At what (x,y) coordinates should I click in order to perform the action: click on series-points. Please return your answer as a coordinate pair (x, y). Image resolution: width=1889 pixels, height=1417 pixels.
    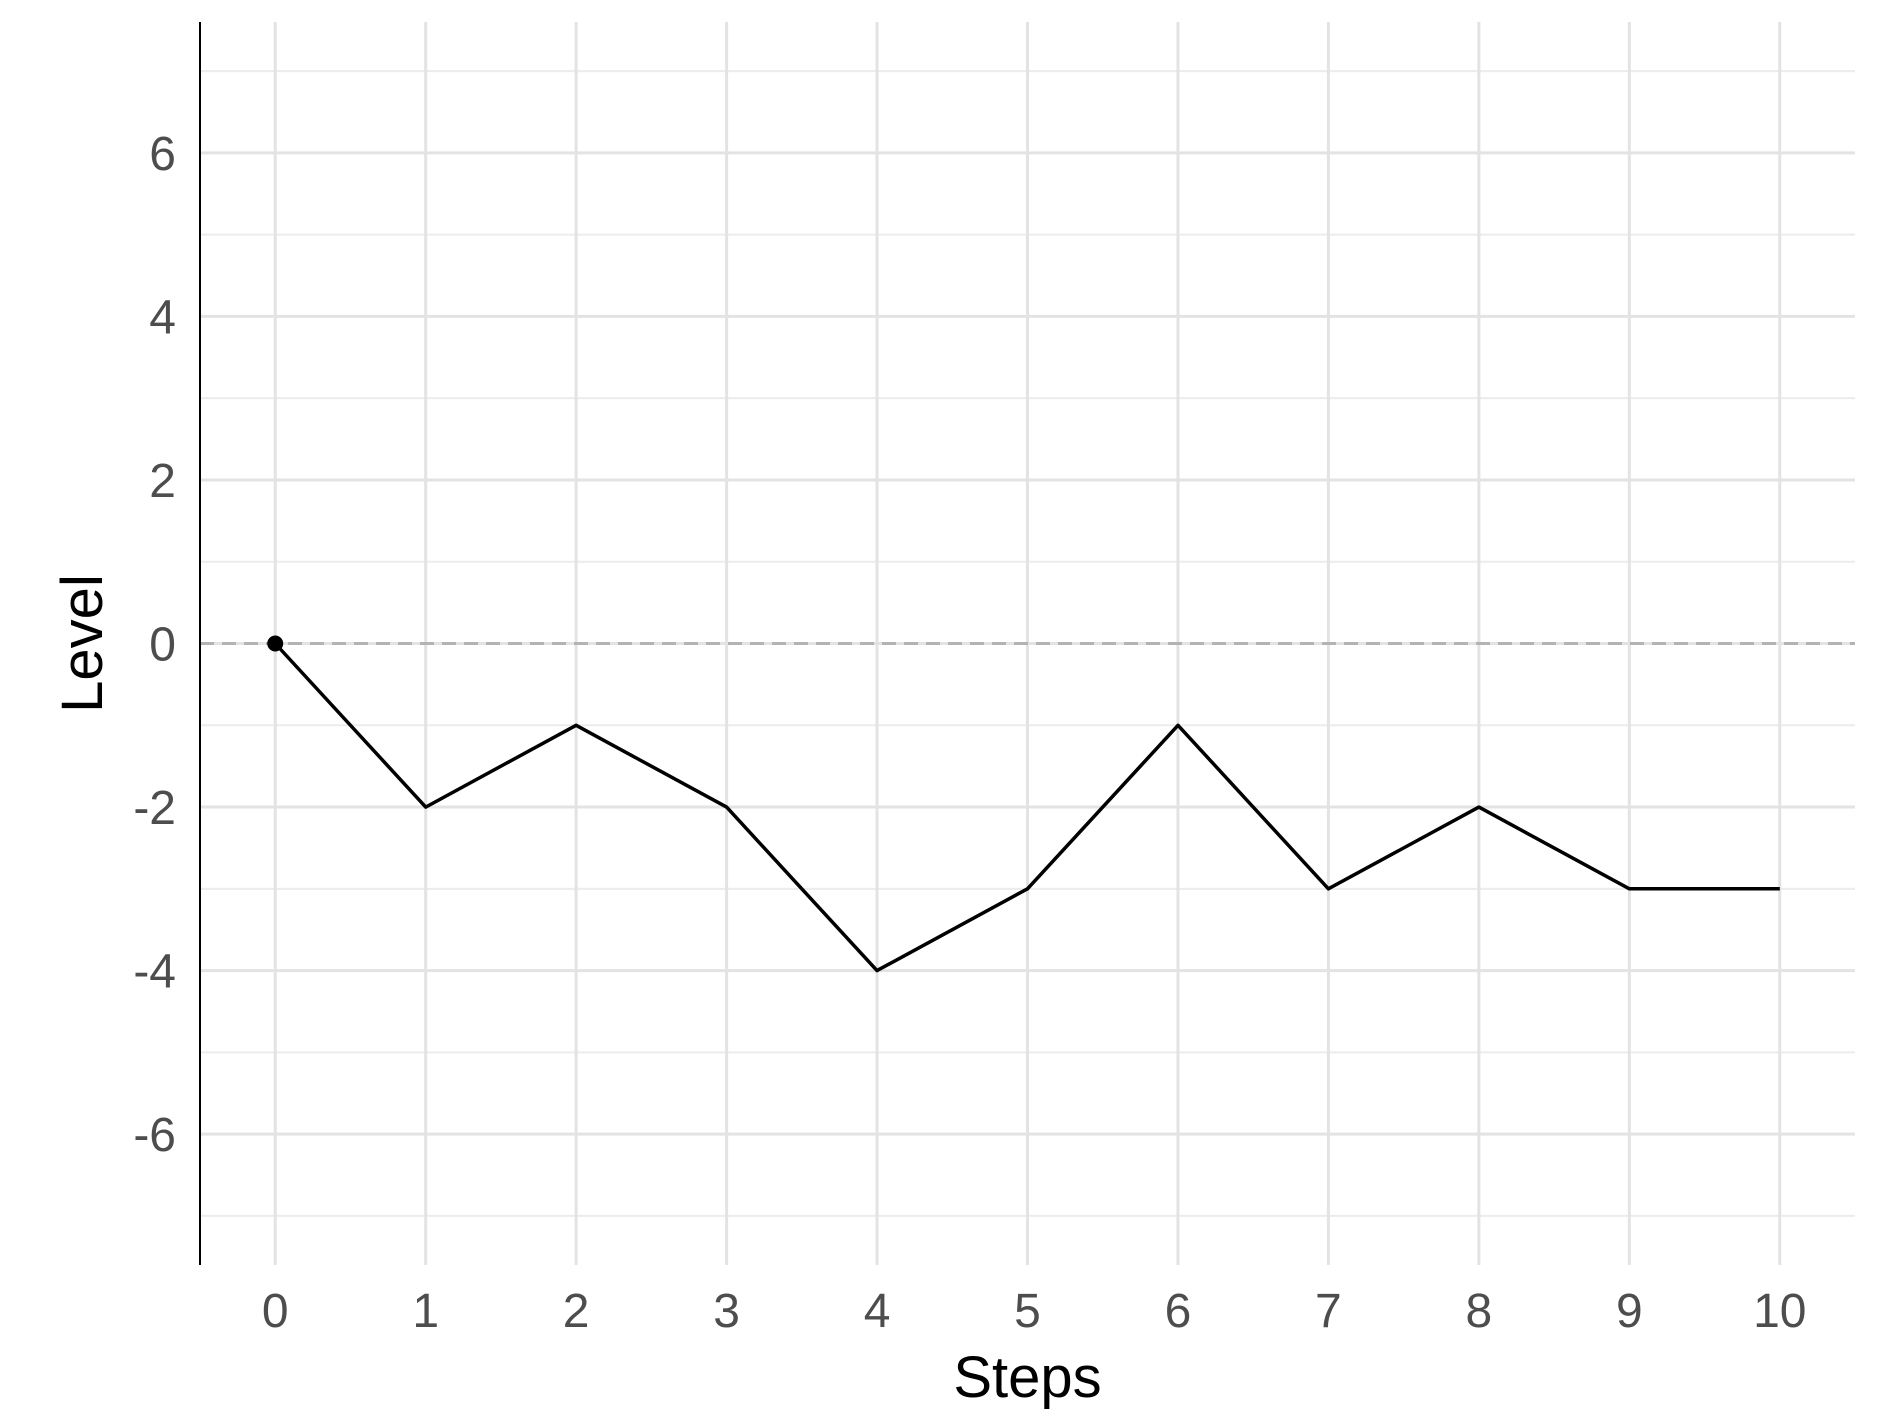
    Looking at the image, I should click on (275, 643).